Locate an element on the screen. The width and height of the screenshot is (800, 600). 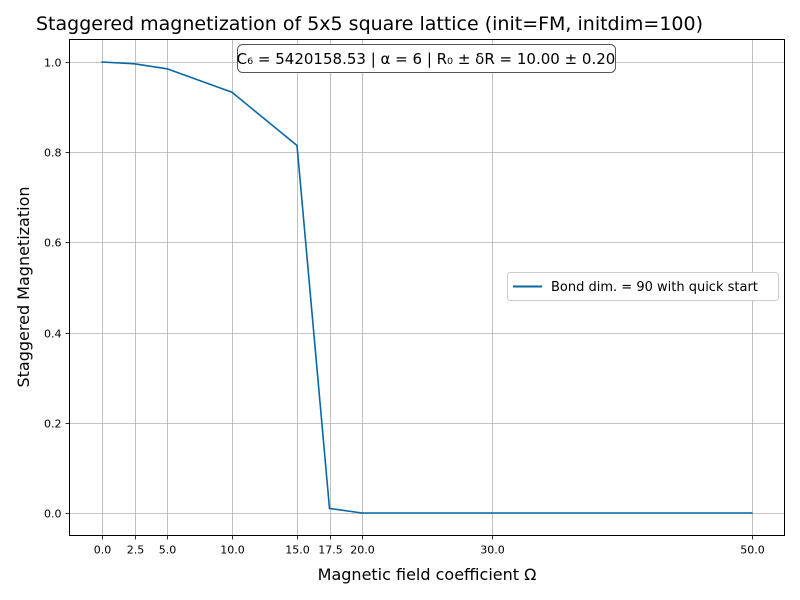
x-tick-label: 17.5 is located at coordinates (330, 550).